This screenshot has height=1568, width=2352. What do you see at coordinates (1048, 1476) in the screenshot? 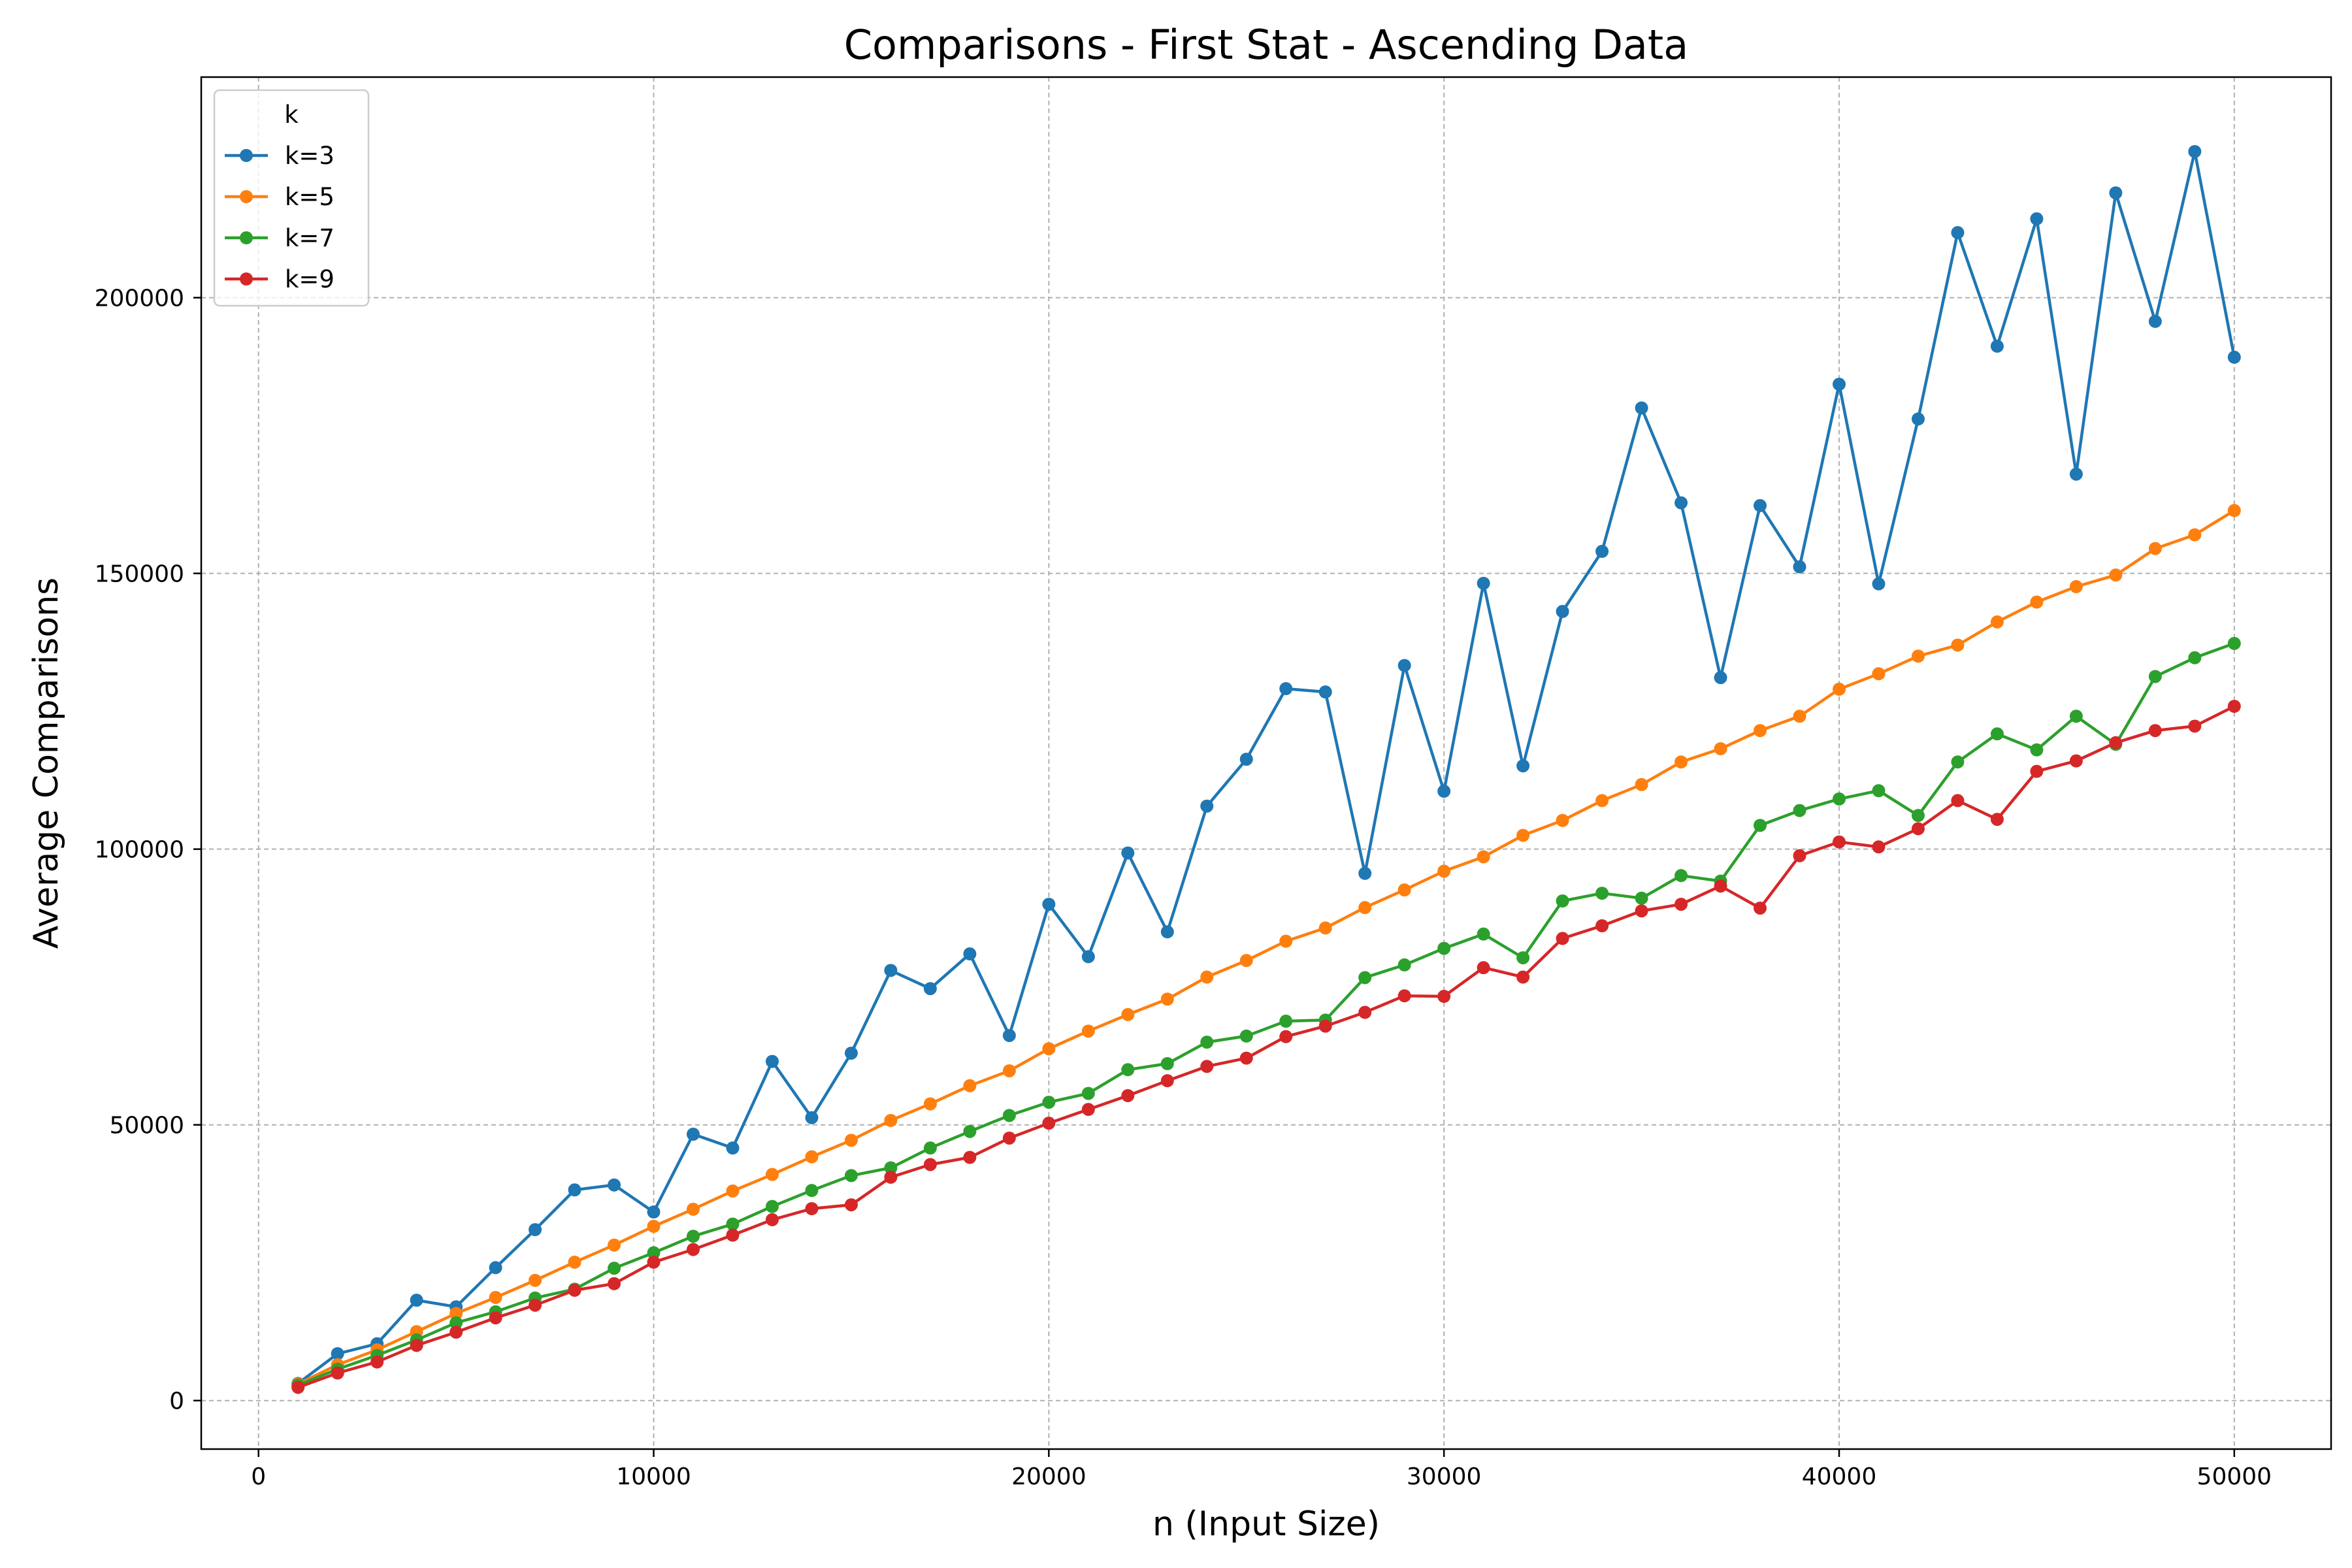
I see `x-tick-label: 20000` at bounding box center [1048, 1476].